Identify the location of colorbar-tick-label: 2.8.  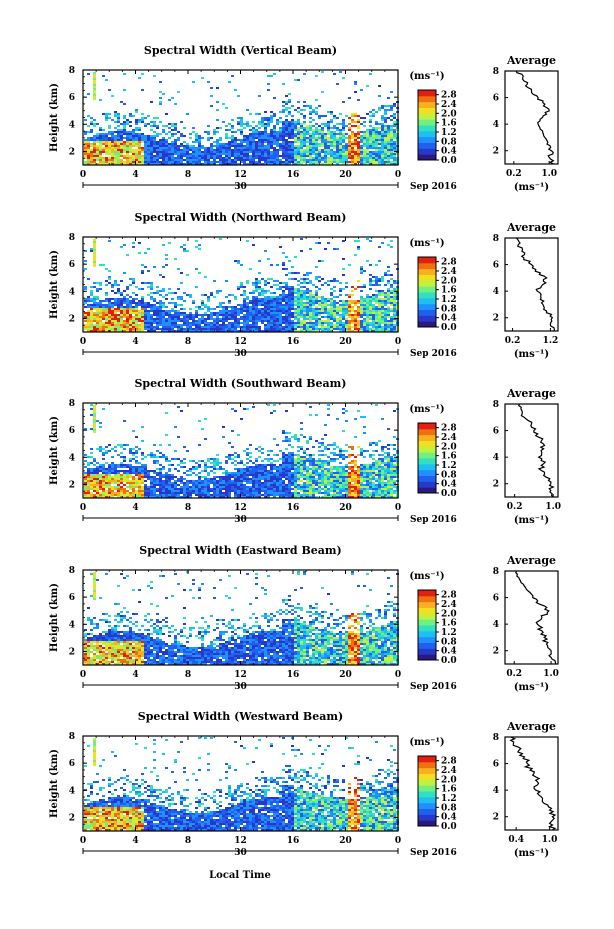
(449, 263).